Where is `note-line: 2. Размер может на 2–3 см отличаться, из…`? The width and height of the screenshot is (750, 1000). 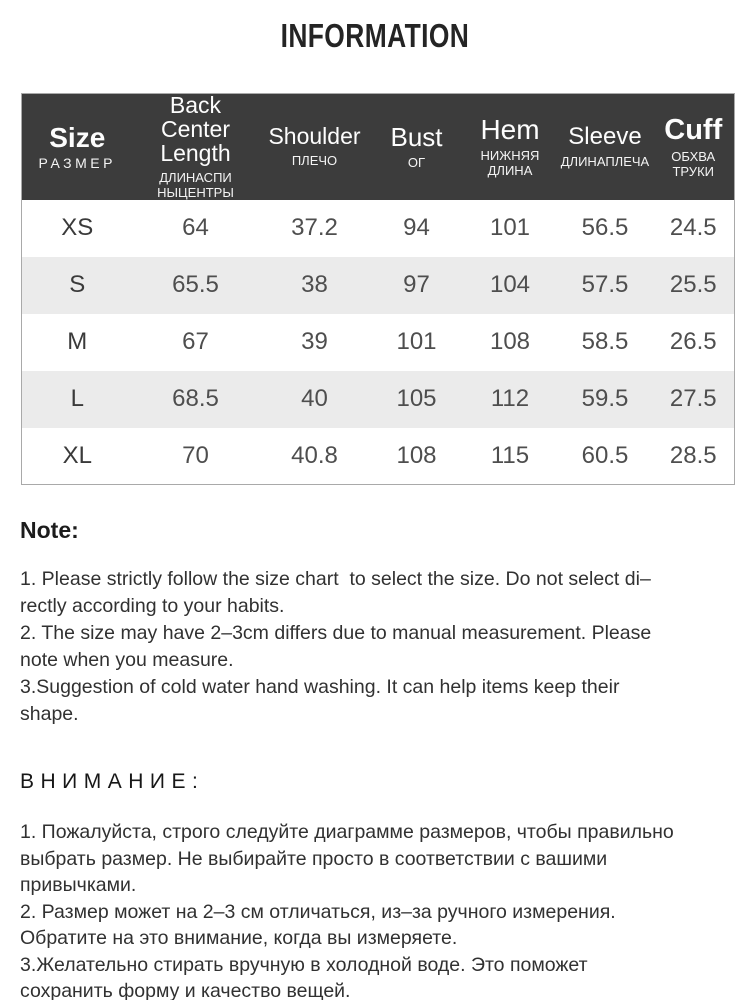 note-line: 2. Размер может на 2–3 см отличаться, из… is located at coordinates (318, 911).